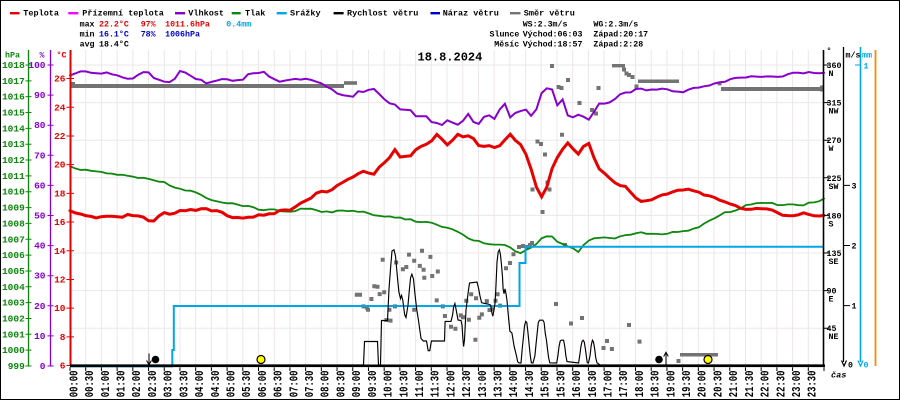 The height and width of the screenshot is (405, 900). Describe the element at coordinates (766, 384) in the screenshot. I see `svg-text: 22:00` at that location.